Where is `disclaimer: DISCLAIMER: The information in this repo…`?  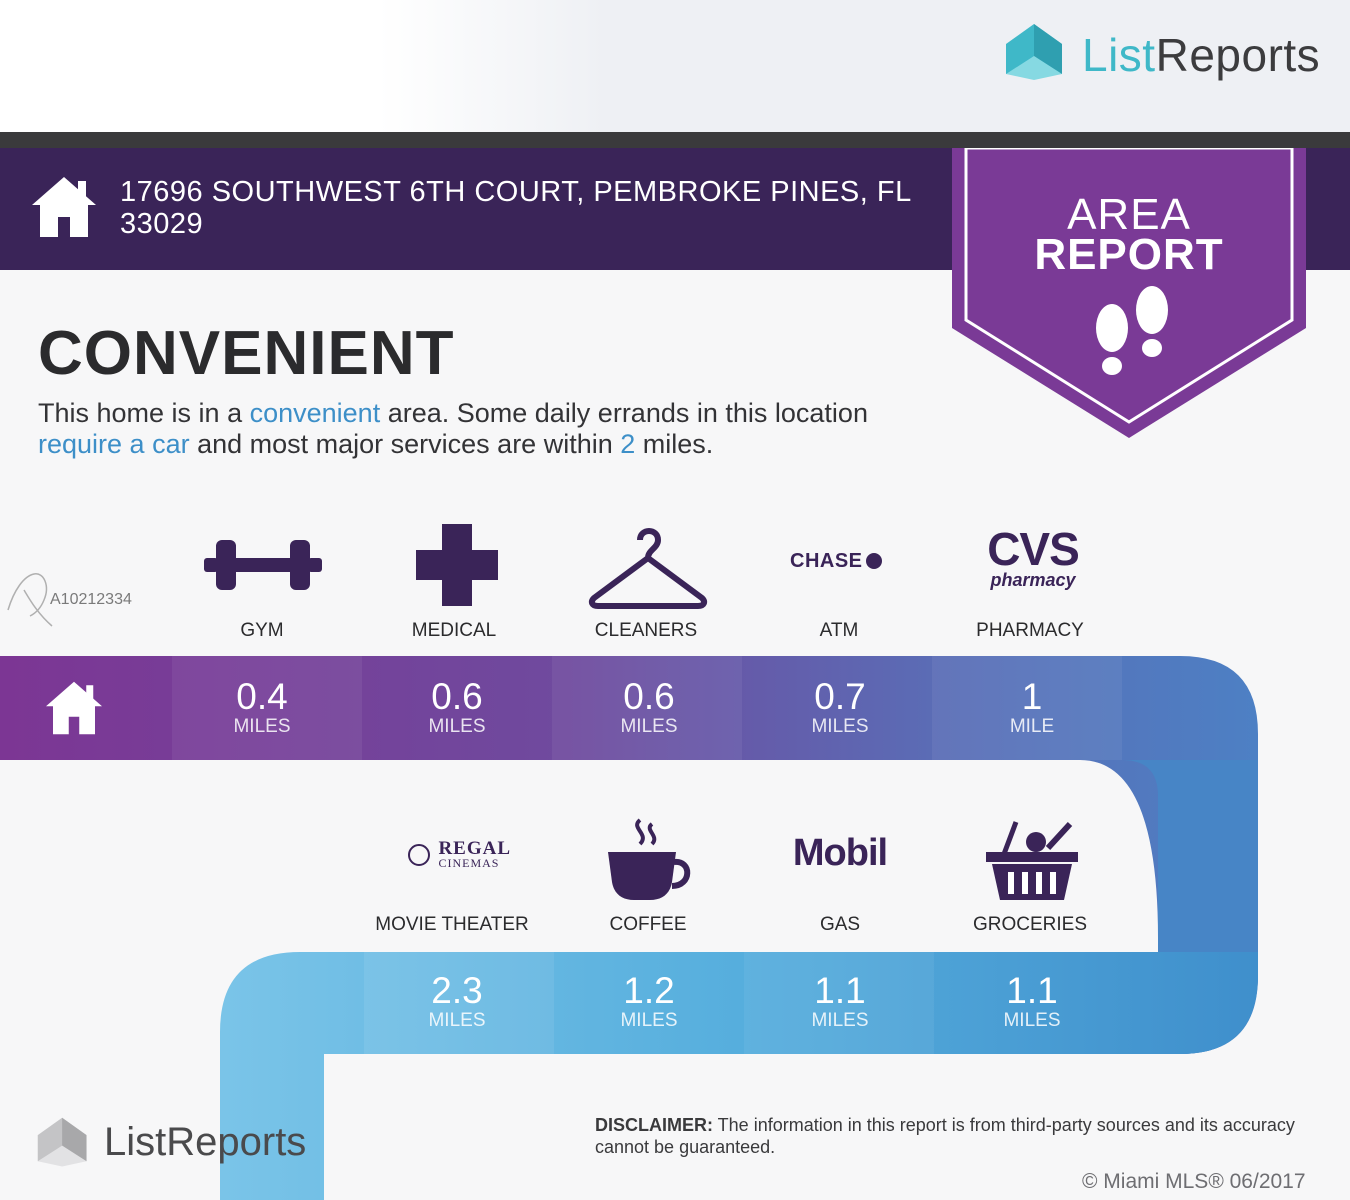
disclaimer: DISCLAIMER: The information in this repo… is located at coordinates (945, 1136).